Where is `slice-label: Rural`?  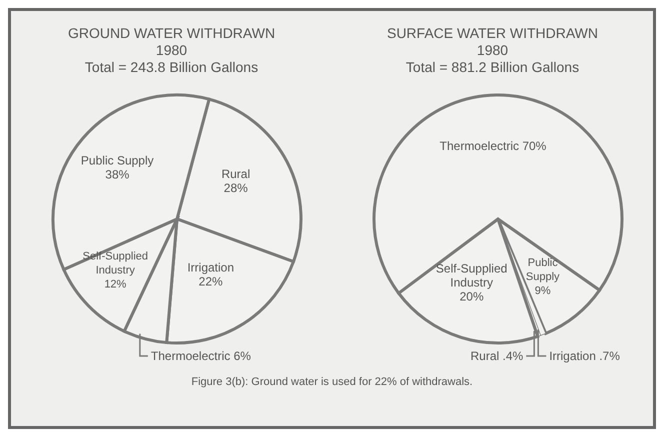
slice-label: Rural is located at coordinates (235, 173).